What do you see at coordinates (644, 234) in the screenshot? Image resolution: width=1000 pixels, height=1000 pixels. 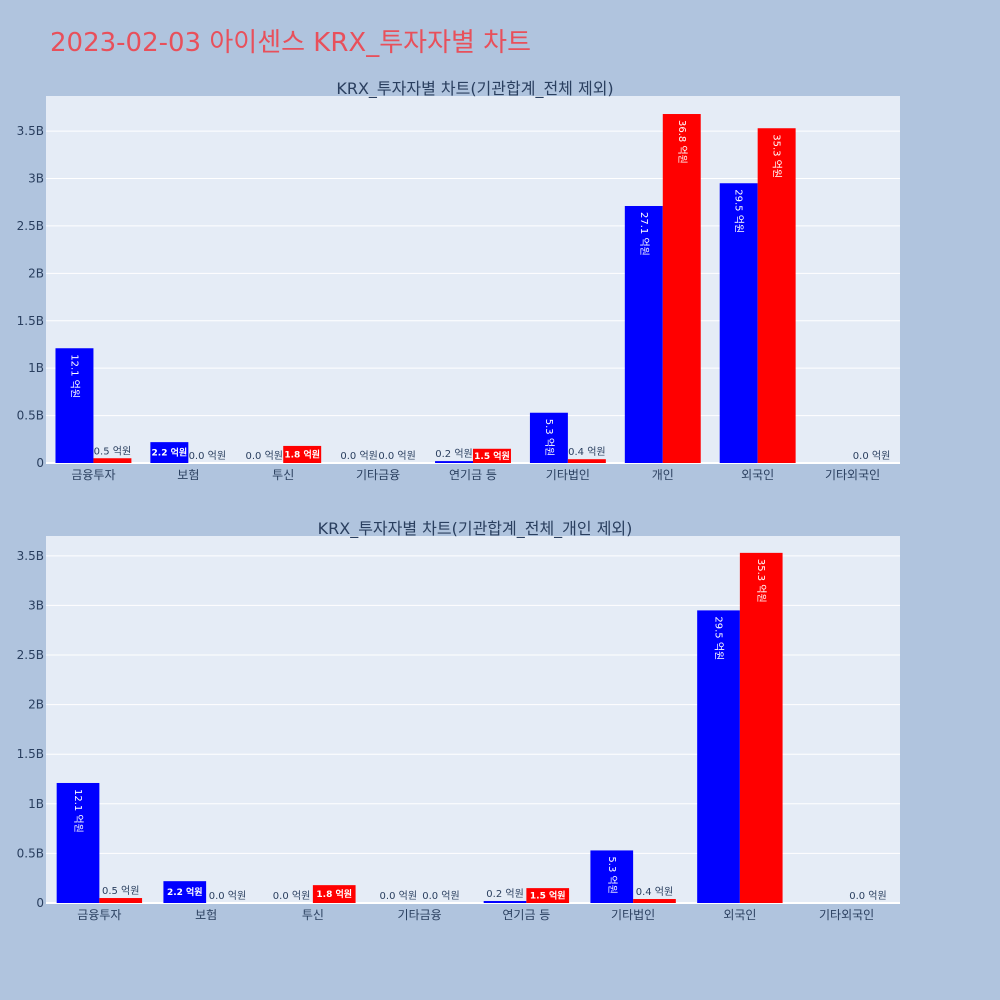 I see `bar-value-label: 27.1 억원` at bounding box center [644, 234].